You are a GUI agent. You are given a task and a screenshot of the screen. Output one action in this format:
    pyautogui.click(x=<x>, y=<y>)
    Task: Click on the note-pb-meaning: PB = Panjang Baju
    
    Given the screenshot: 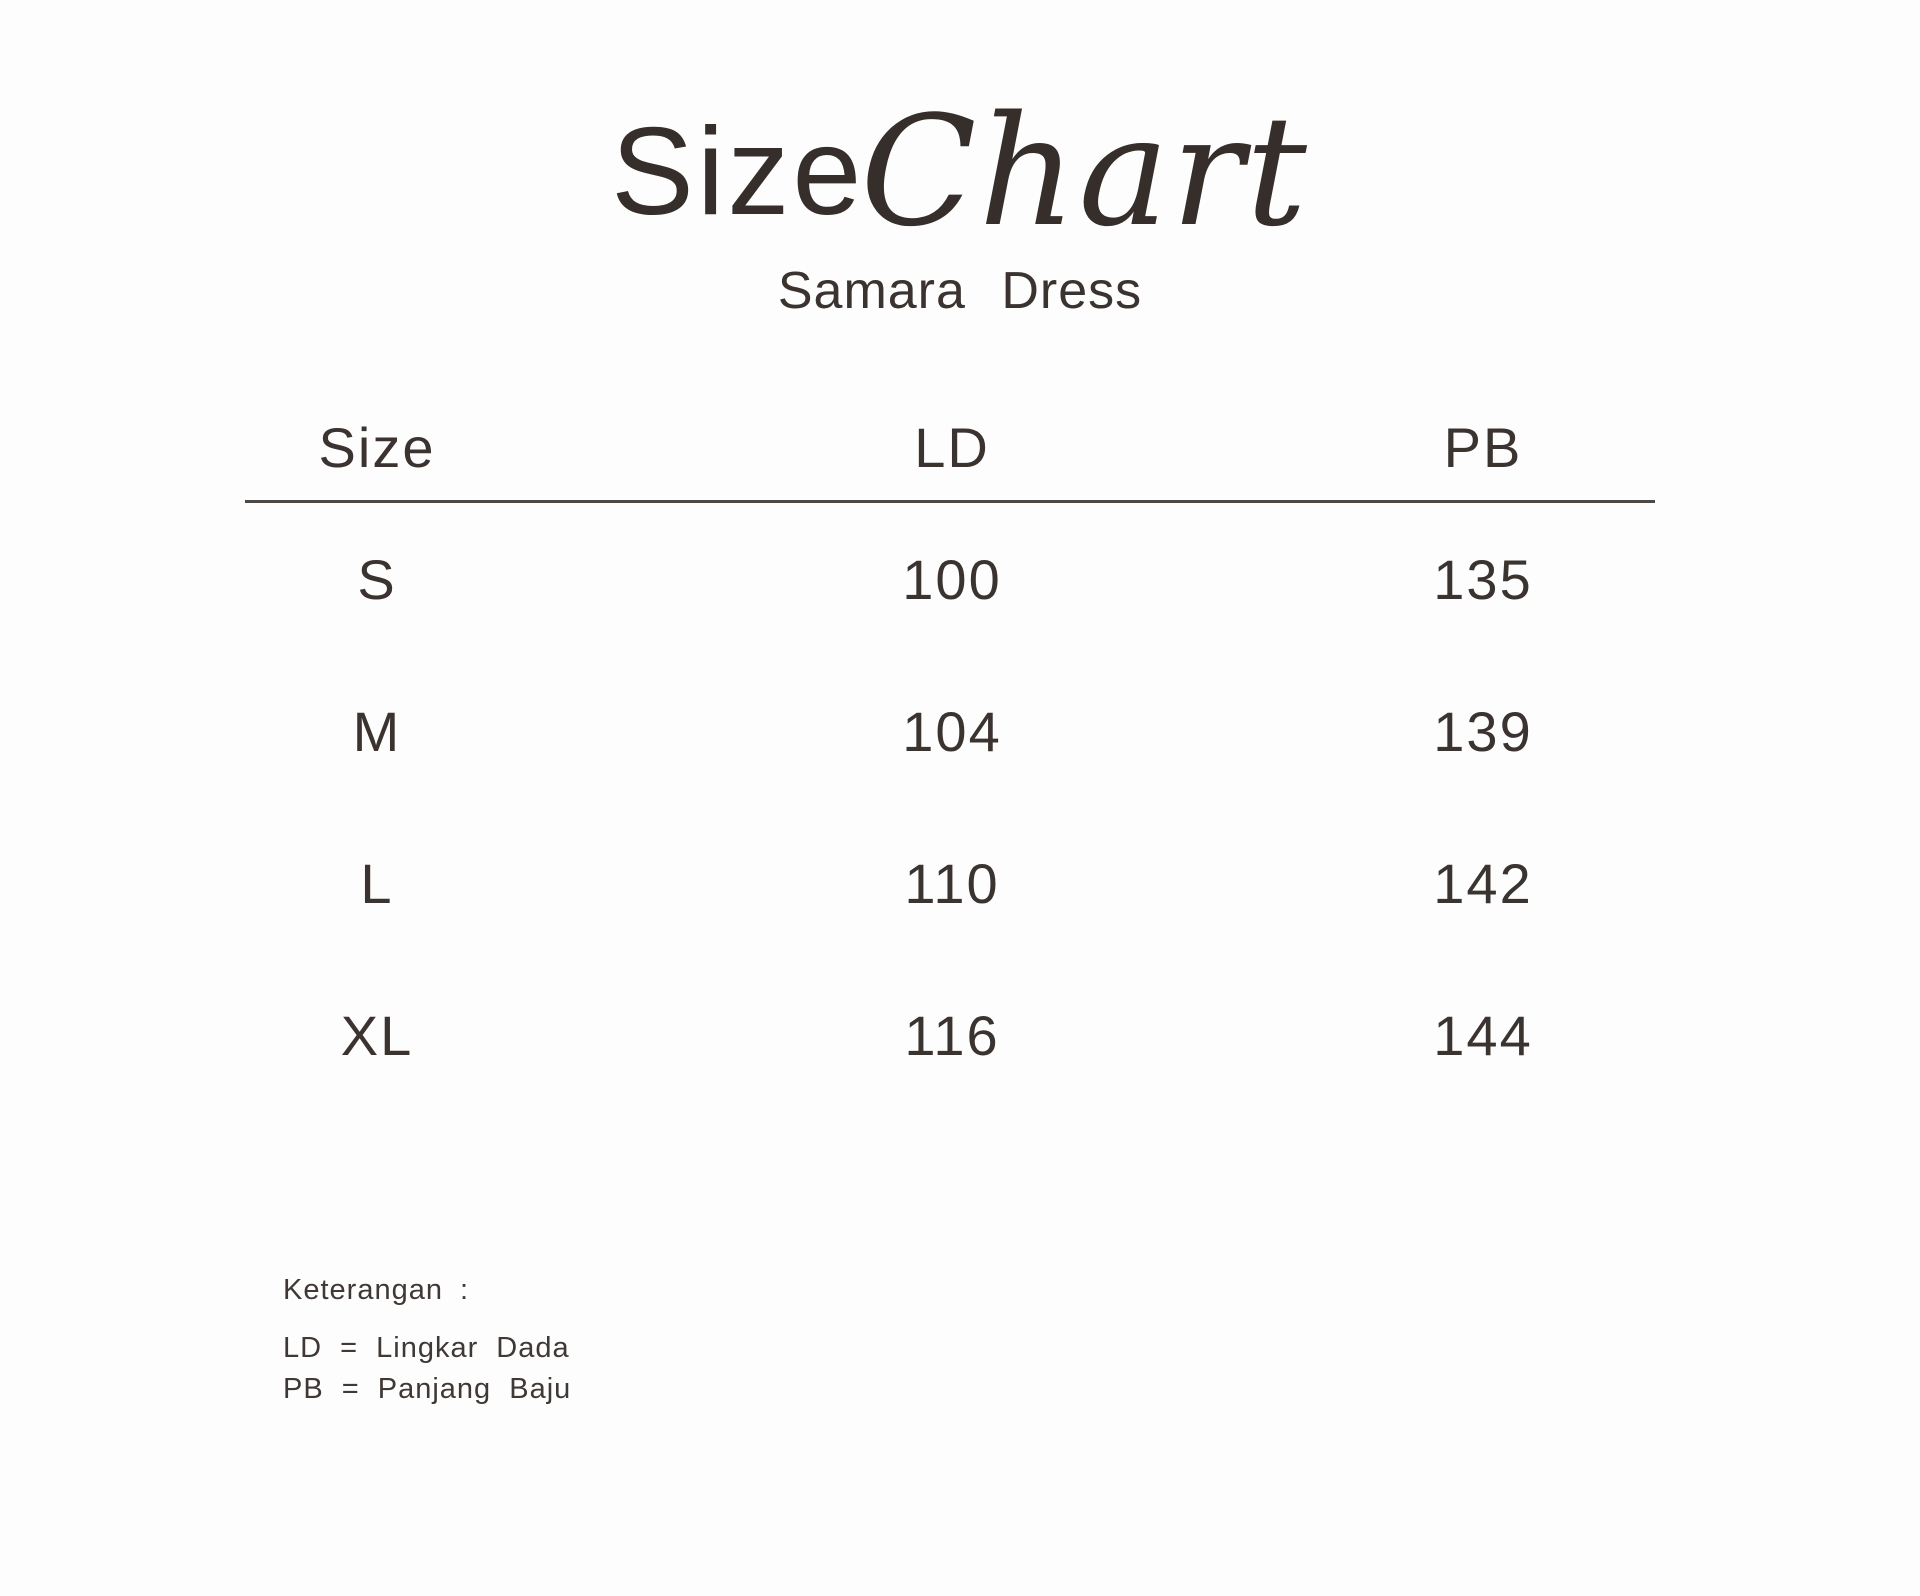 What is the action you would take?
    pyautogui.click(x=427, y=1389)
    